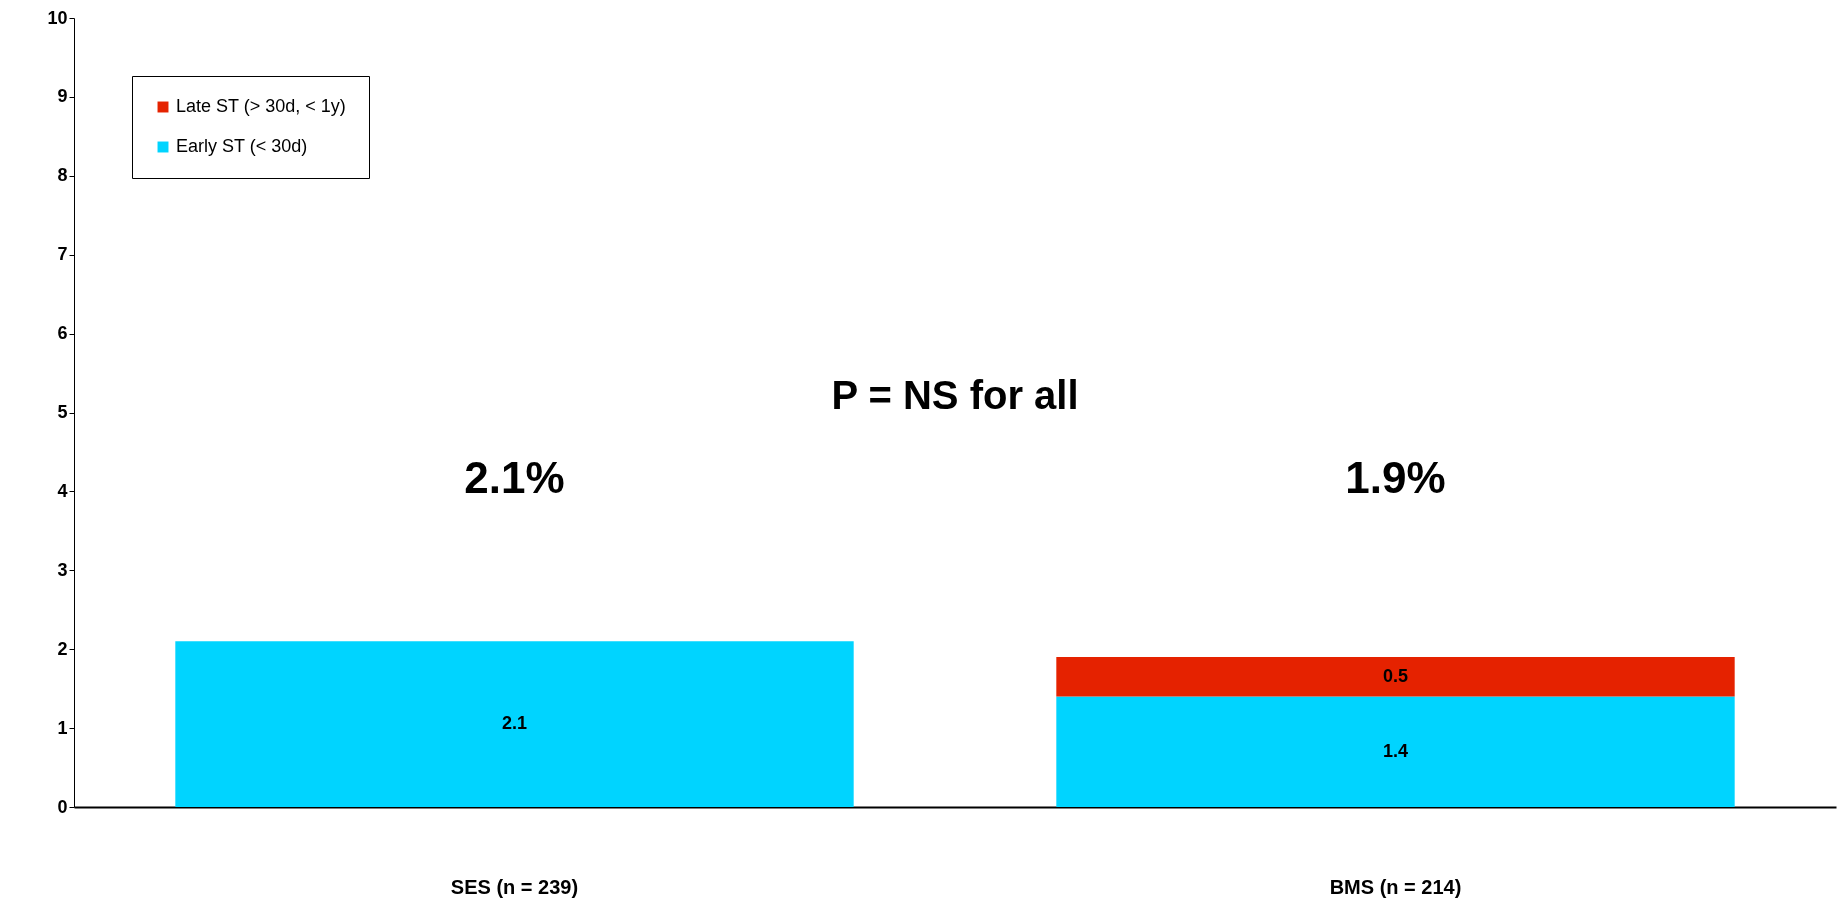  Describe the element at coordinates (62, 727) in the screenshot. I see `y-tick-label: 1` at that location.